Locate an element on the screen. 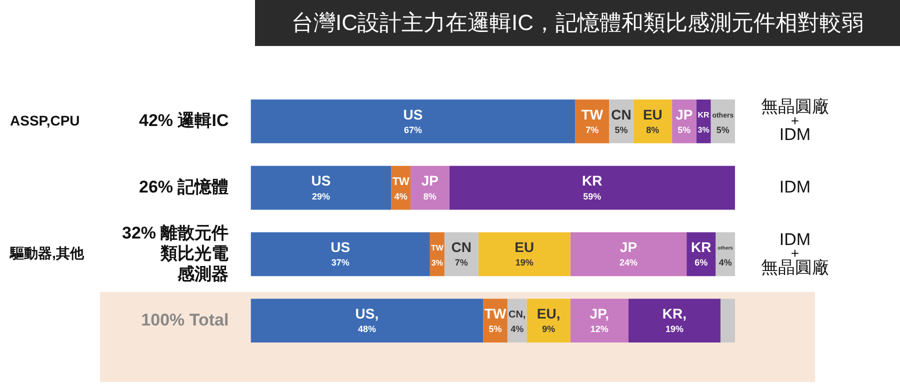 This screenshot has height=388, width=900. y-tick-label: 100% Total is located at coordinates (185, 320).